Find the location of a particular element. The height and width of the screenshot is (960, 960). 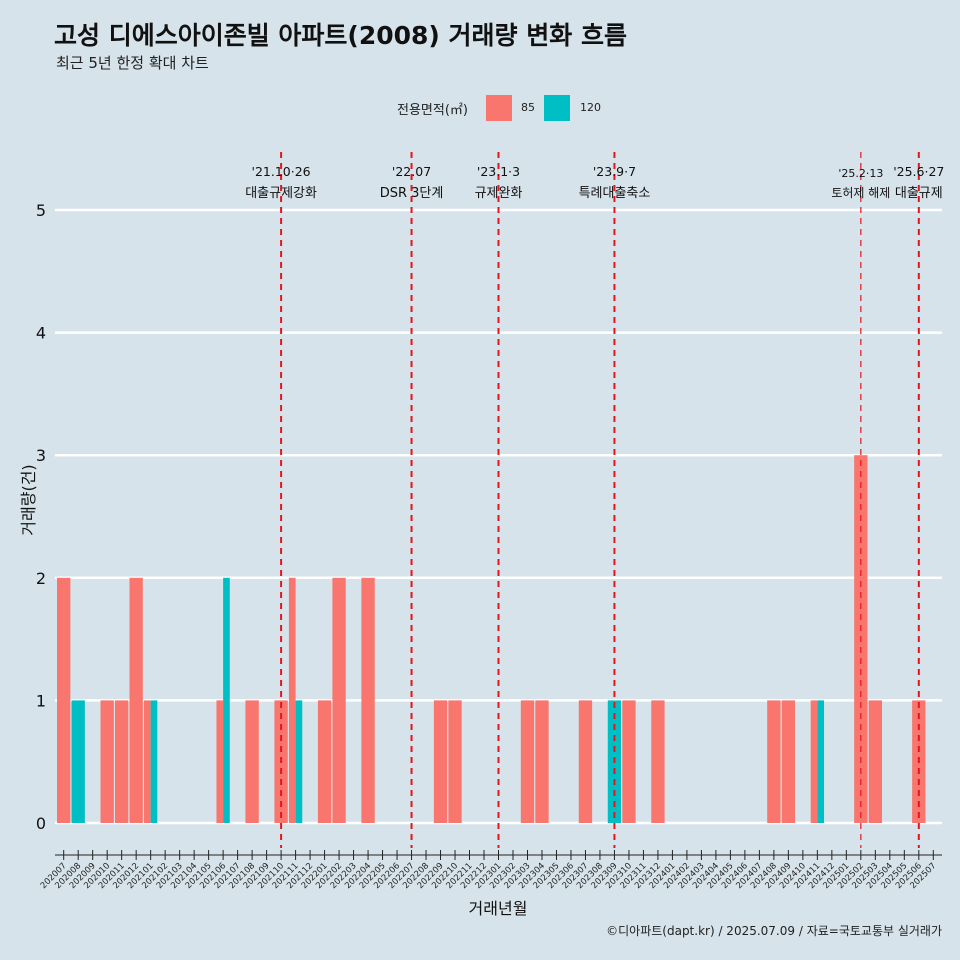

chart-subtitle: 최근 5년 한정 확대 차트 is located at coordinates (132, 63).